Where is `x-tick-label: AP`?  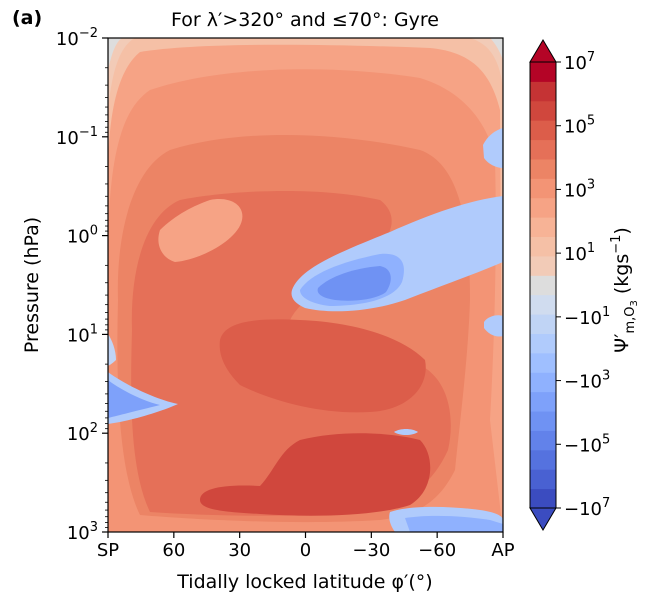 x-tick-label: AP is located at coordinates (502, 550).